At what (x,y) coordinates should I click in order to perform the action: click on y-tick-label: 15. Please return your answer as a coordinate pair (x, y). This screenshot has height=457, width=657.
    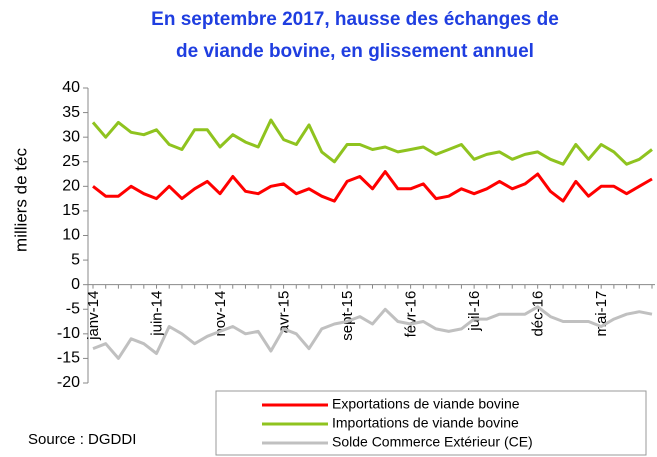
    Looking at the image, I should click on (71, 210).